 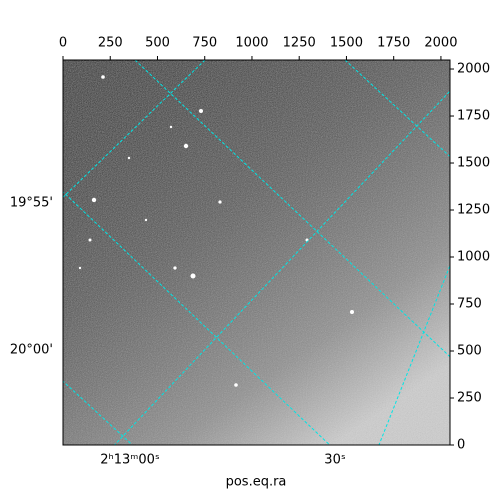 What do you see at coordinates (63, 43) in the screenshot?
I see `x-tick-label: 0` at bounding box center [63, 43].